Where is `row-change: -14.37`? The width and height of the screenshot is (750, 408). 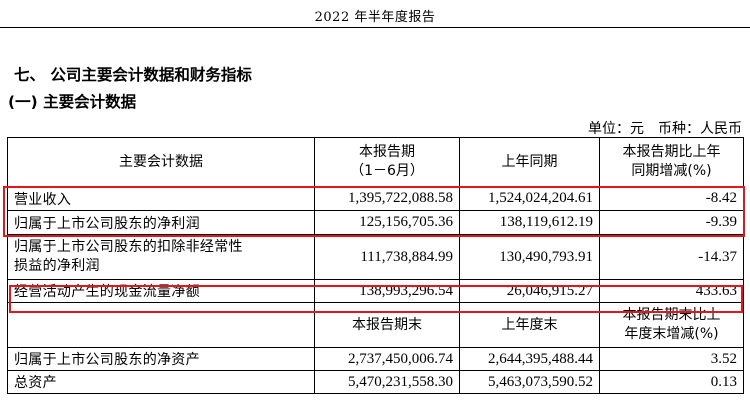
row-change: -14.37 is located at coordinates (671, 257).